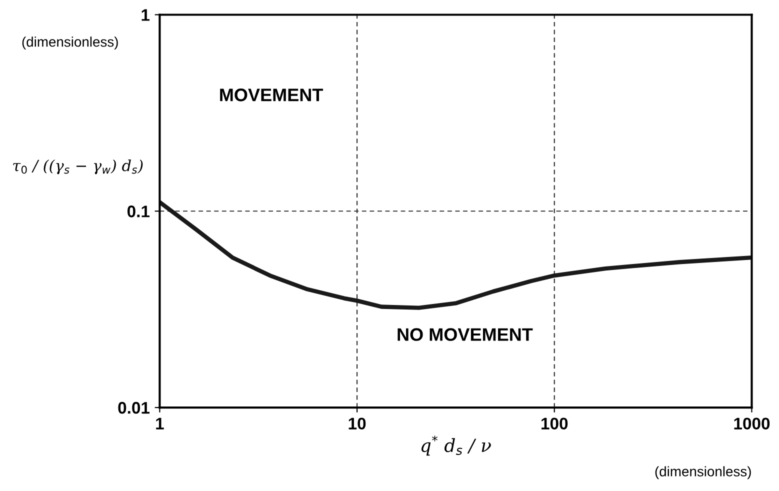  What do you see at coordinates (272, 95) in the screenshot?
I see `annotation: MOVEMENT` at bounding box center [272, 95].